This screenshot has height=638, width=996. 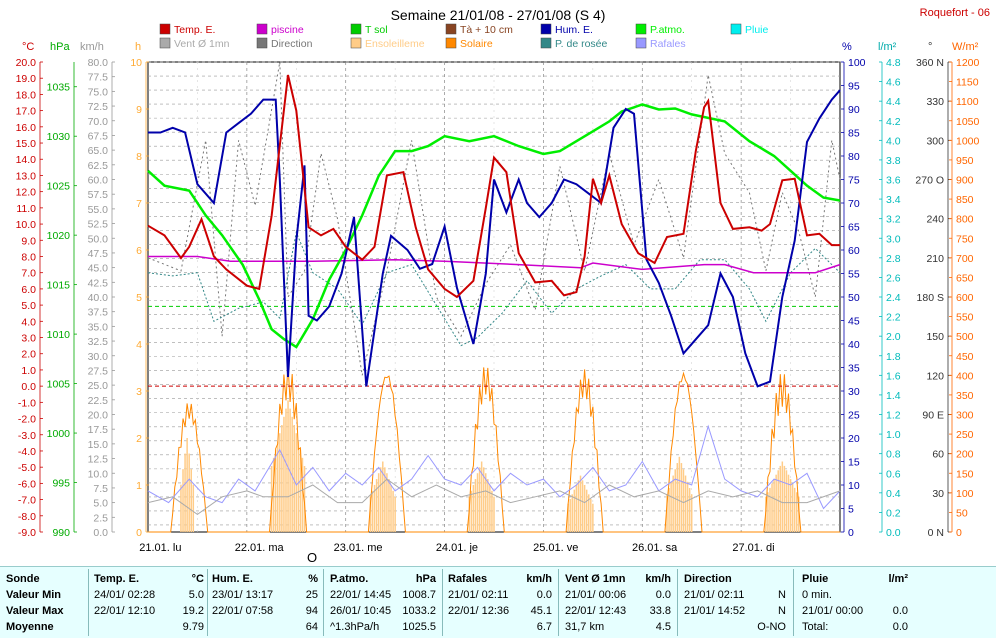 I want to click on axis-wind-tick: 37.5, so click(x=98, y=313).